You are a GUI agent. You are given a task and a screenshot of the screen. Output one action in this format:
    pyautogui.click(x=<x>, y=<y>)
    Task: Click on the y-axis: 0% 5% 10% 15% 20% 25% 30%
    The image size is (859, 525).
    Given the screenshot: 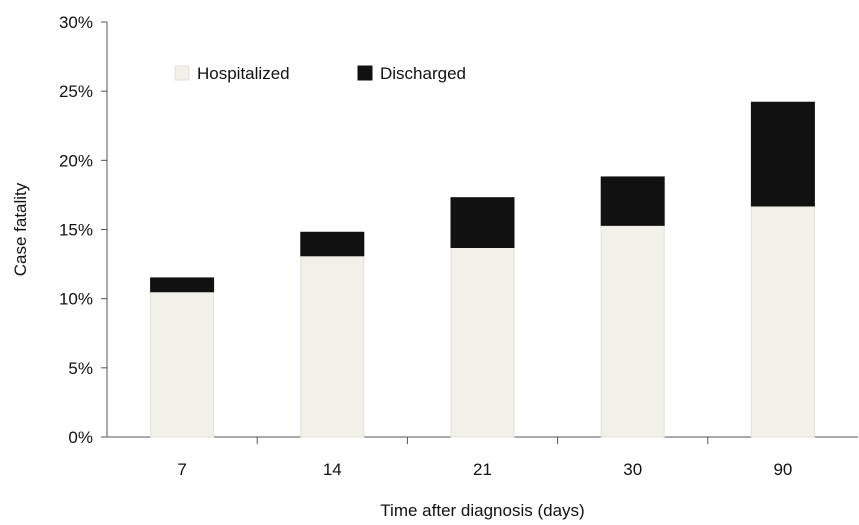 What is the action you would take?
    pyautogui.click(x=83, y=230)
    